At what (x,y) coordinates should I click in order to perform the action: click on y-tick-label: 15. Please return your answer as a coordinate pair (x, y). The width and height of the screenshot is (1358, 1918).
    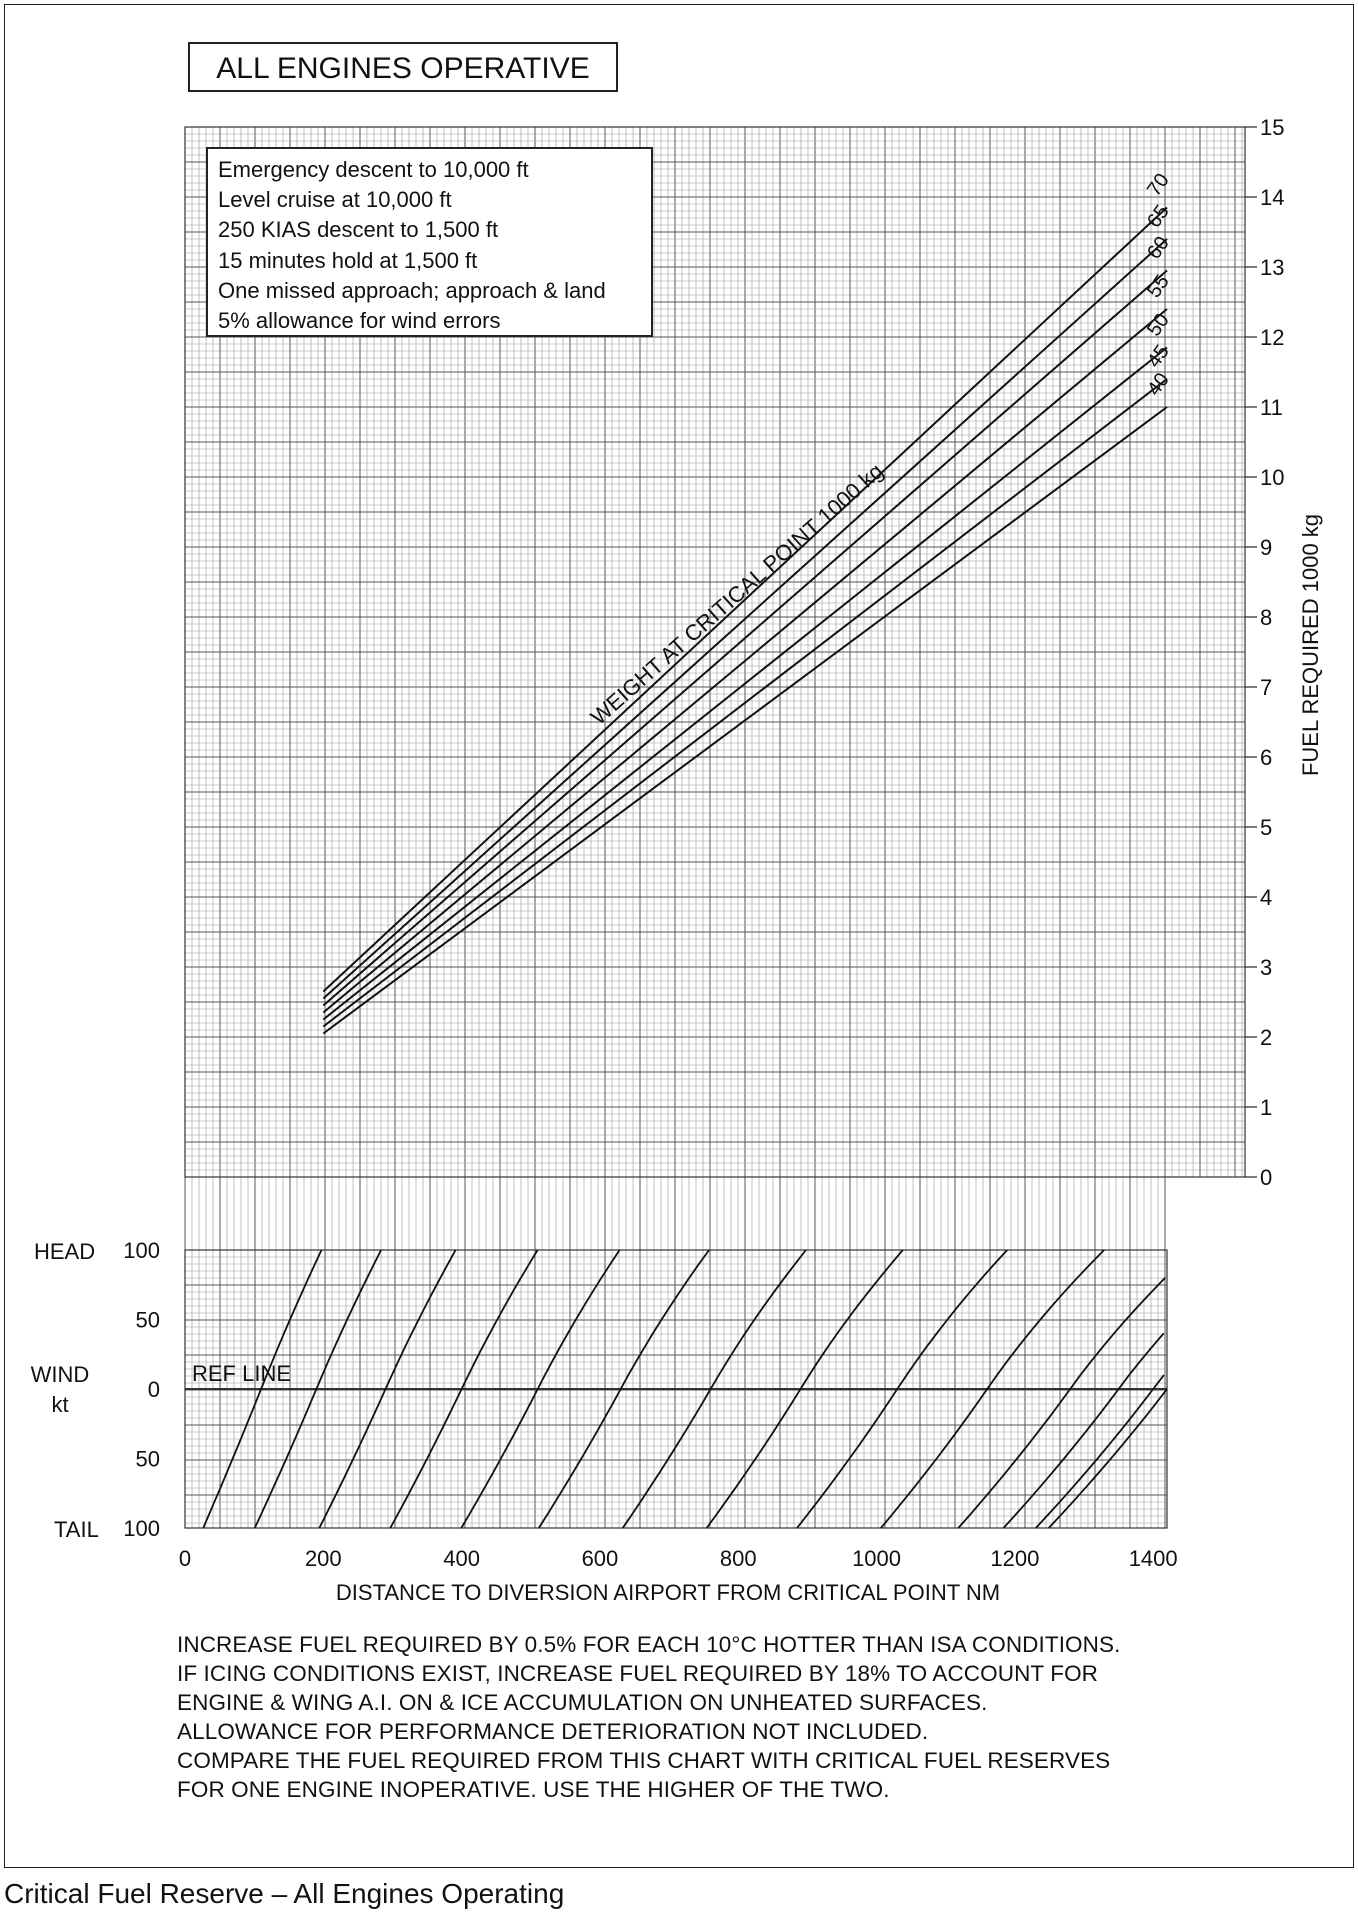
    Looking at the image, I should click on (1272, 127).